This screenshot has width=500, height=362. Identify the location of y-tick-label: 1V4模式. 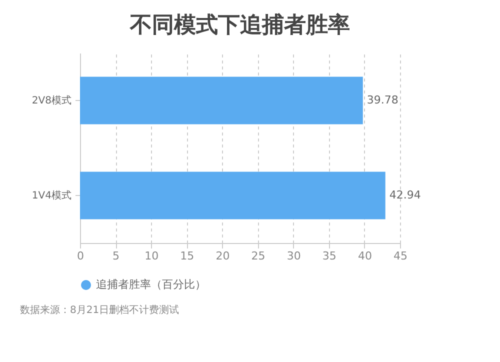
(52, 196).